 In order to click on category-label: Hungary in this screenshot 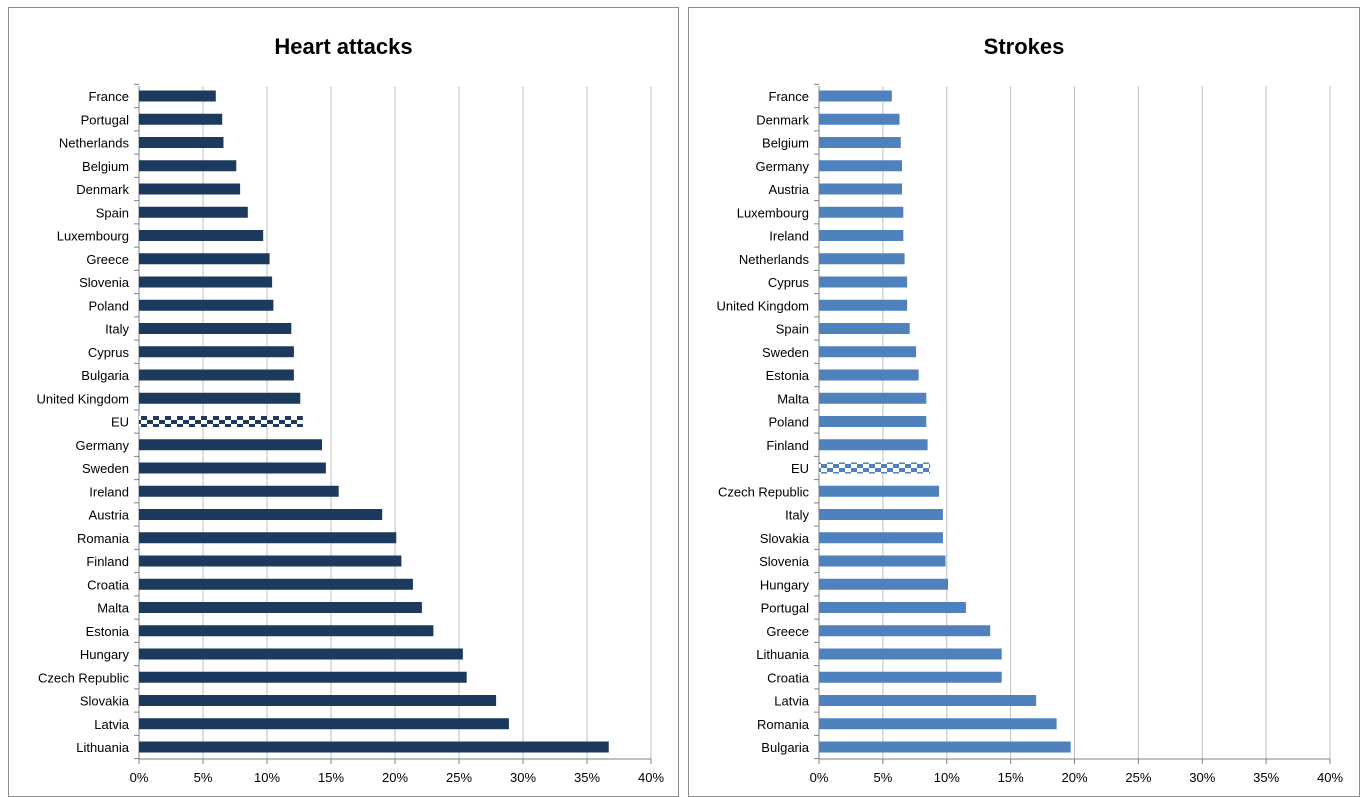, I will do `click(105, 654)`.